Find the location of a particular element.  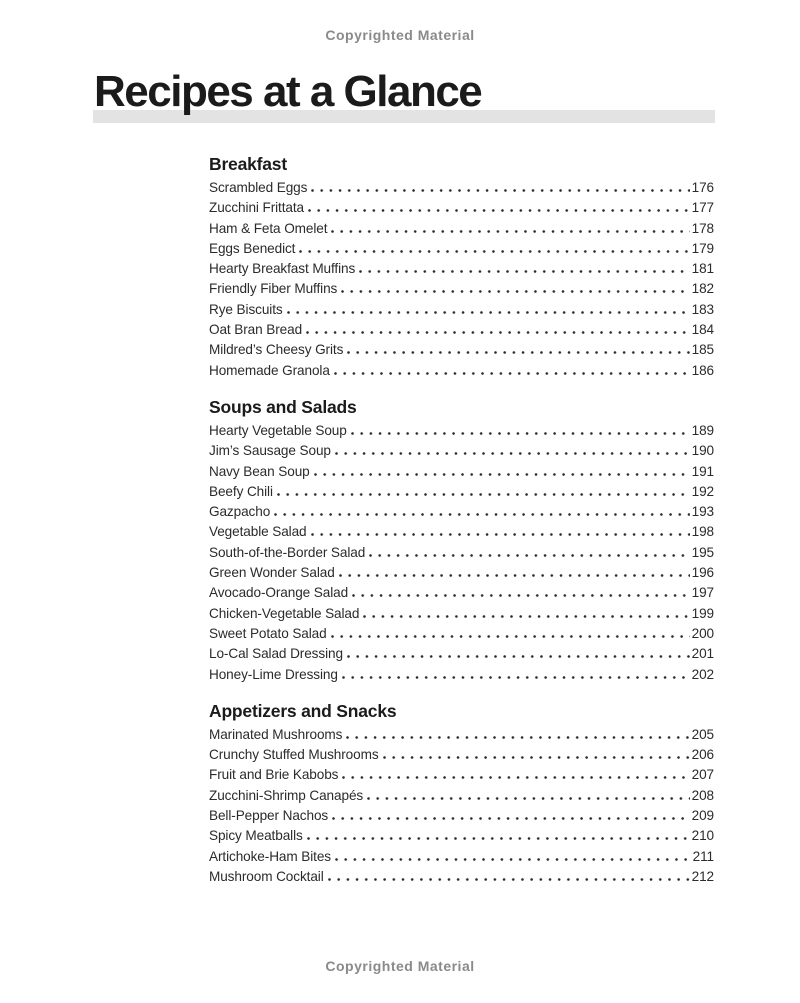

entry-page-number: 186 is located at coordinates (702, 370).